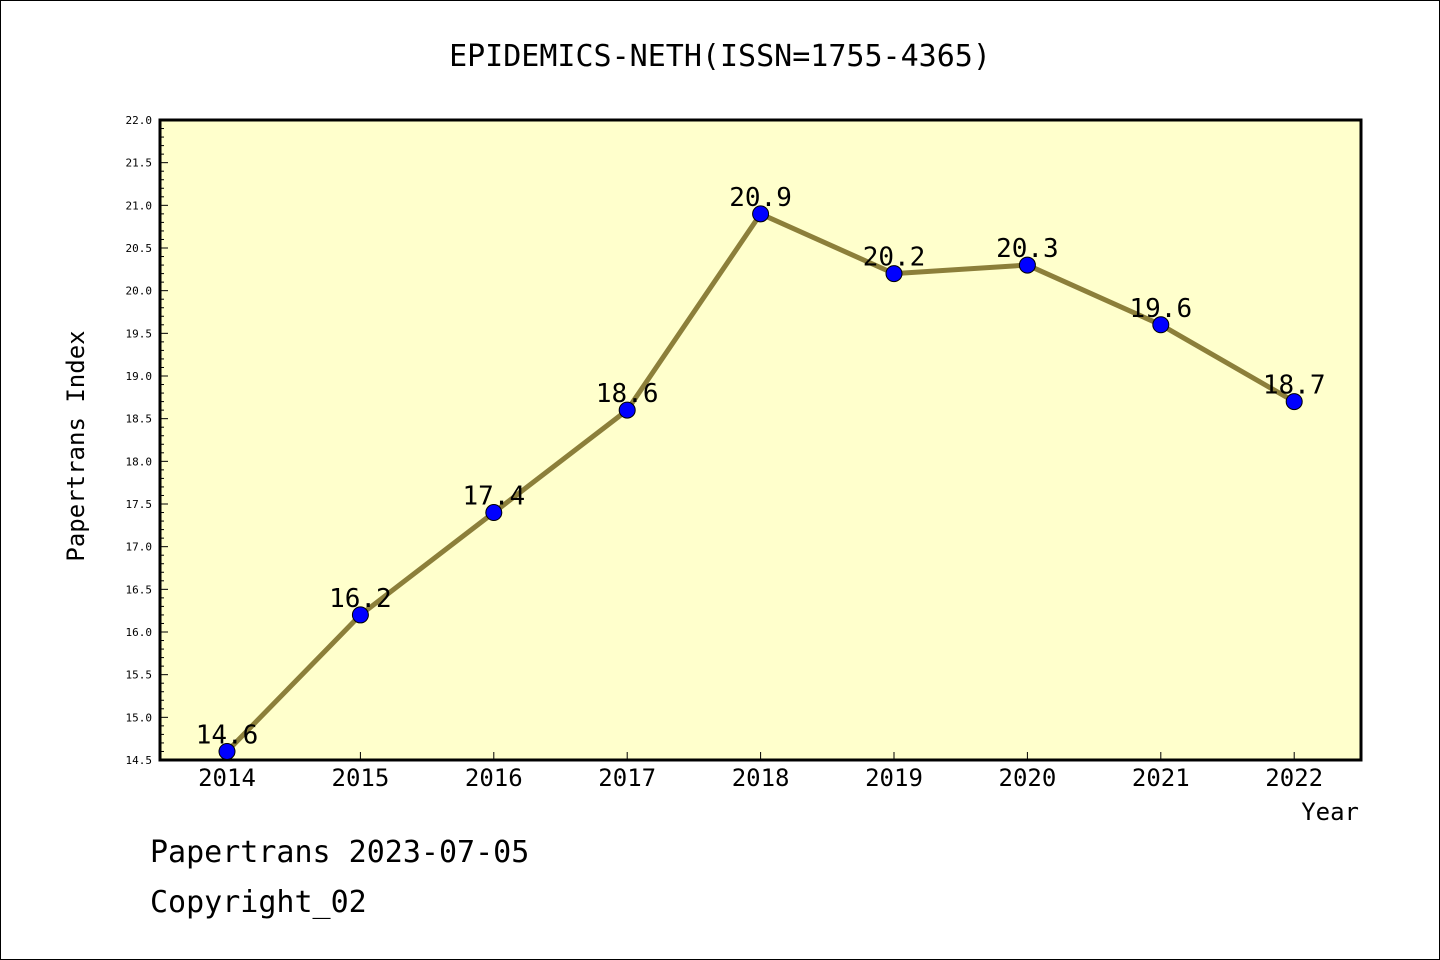  What do you see at coordinates (139, 333) in the screenshot?
I see `y-tick-label: 19.5` at bounding box center [139, 333].